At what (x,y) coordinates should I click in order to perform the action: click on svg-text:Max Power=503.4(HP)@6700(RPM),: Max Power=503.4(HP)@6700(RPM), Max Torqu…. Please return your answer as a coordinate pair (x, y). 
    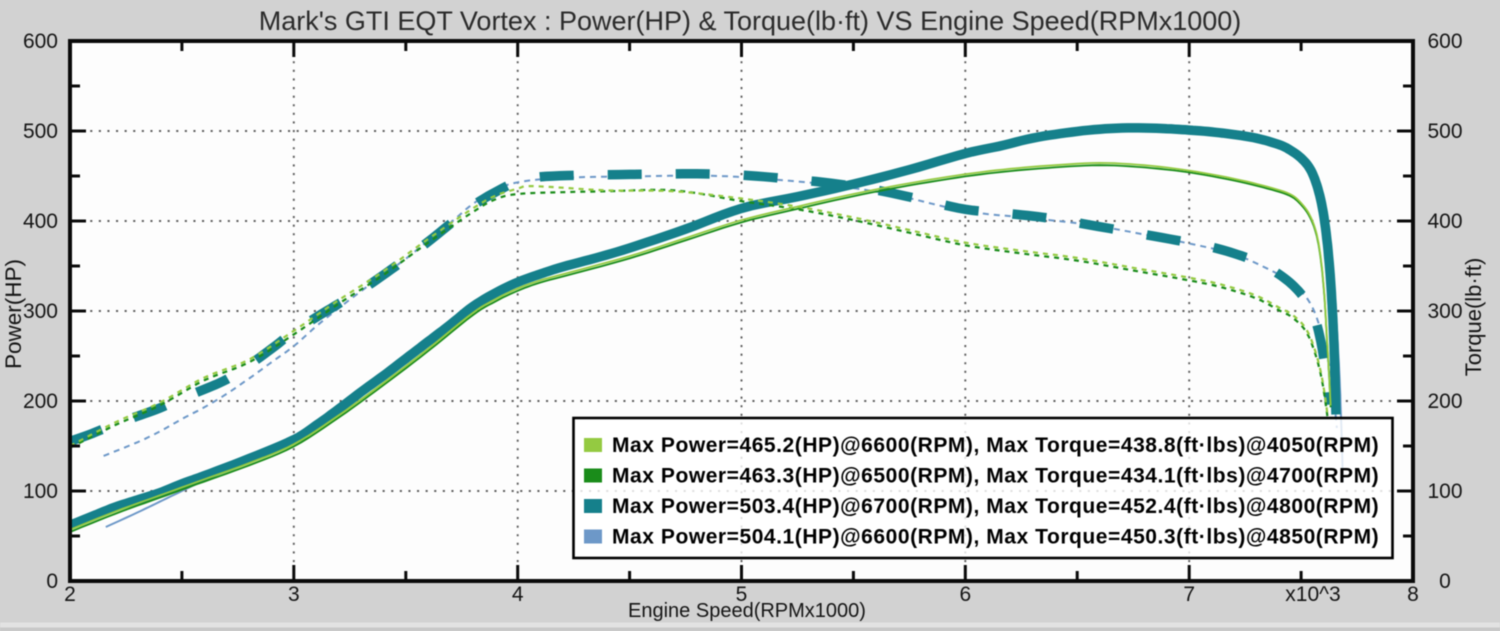
    Looking at the image, I should click on (995, 506).